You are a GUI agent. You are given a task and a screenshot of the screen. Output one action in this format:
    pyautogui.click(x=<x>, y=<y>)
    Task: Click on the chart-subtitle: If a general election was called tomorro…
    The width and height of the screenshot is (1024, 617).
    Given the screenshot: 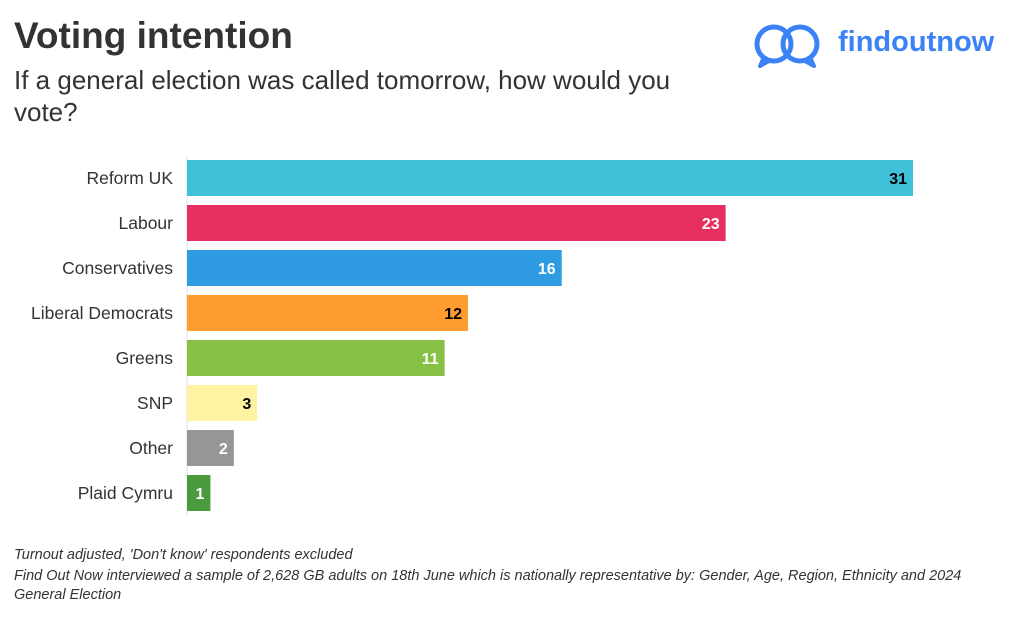 What is the action you would take?
    pyautogui.click(x=342, y=96)
    